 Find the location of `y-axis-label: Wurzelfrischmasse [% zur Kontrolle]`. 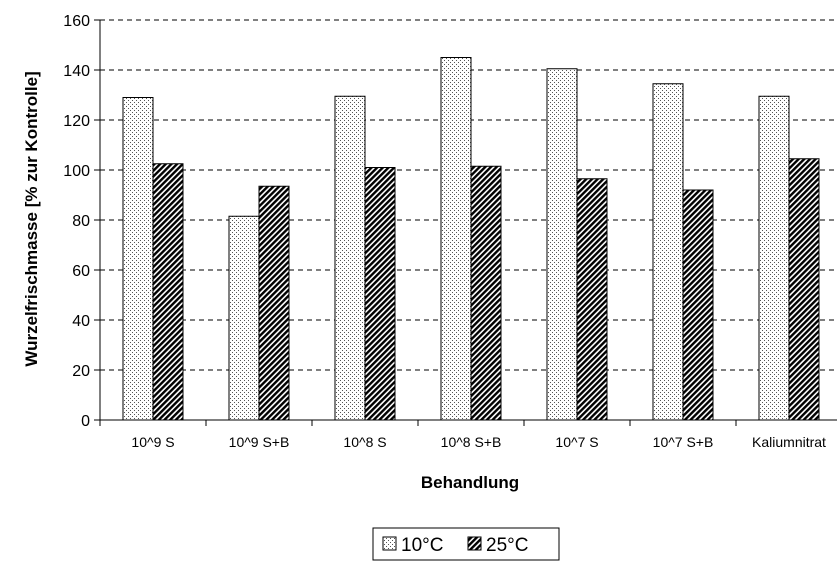

y-axis-label: Wurzelfrischmasse [% zur Kontrolle] is located at coordinates (31, 218).